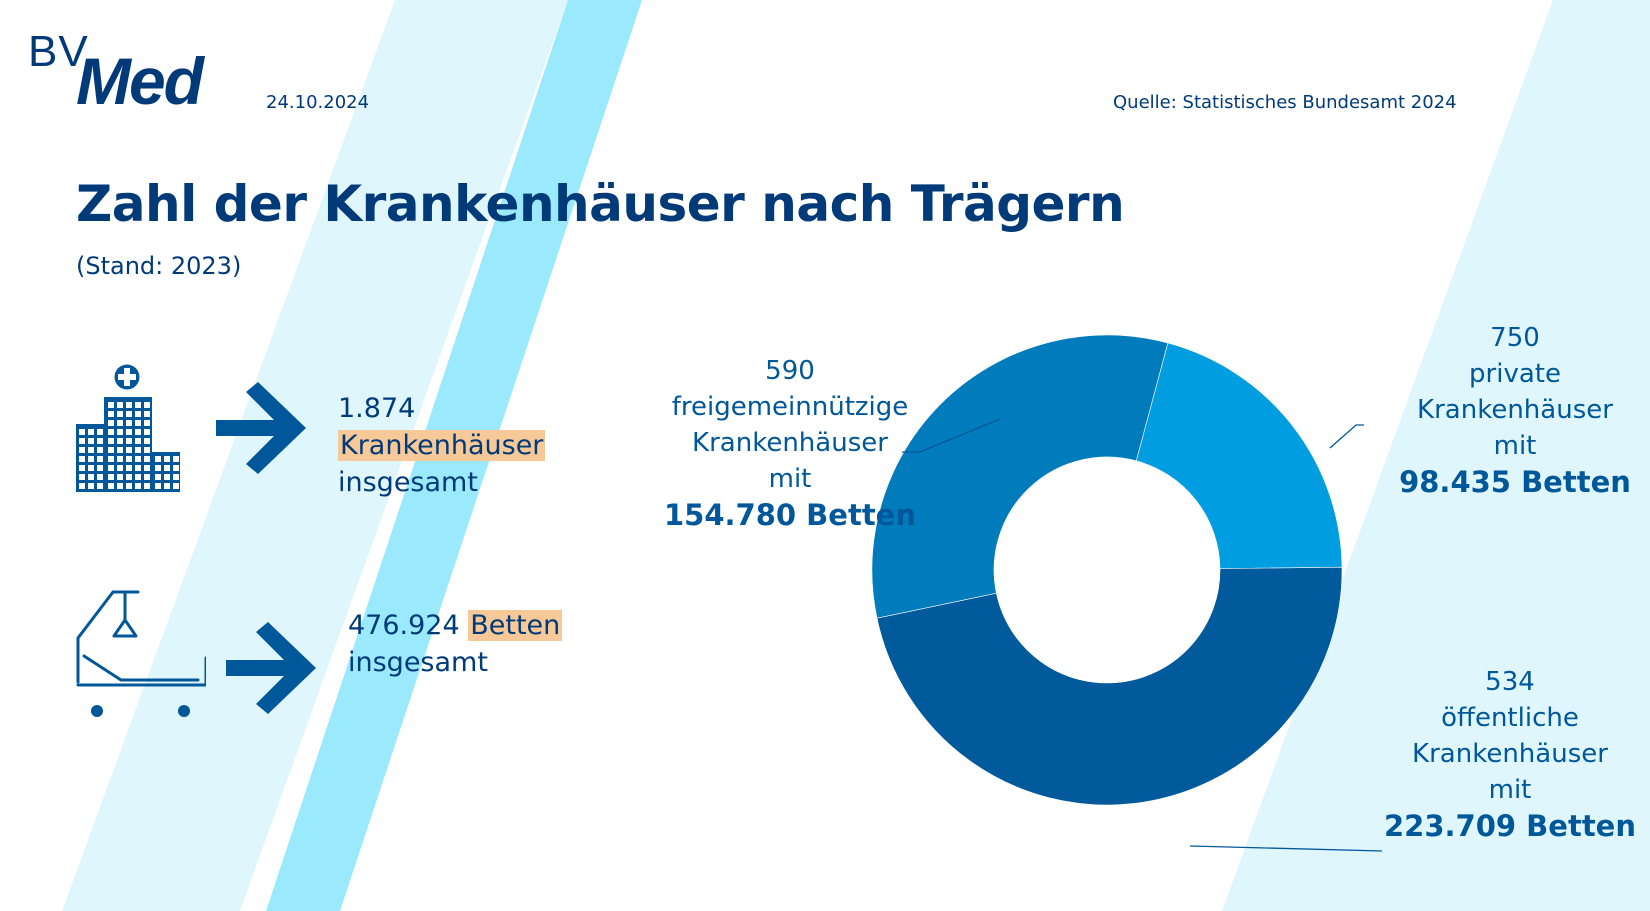  What do you see at coordinates (1515, 338) in the screenshot?
I see `slice-label-count: 750` at bounding box center [1515, 338].